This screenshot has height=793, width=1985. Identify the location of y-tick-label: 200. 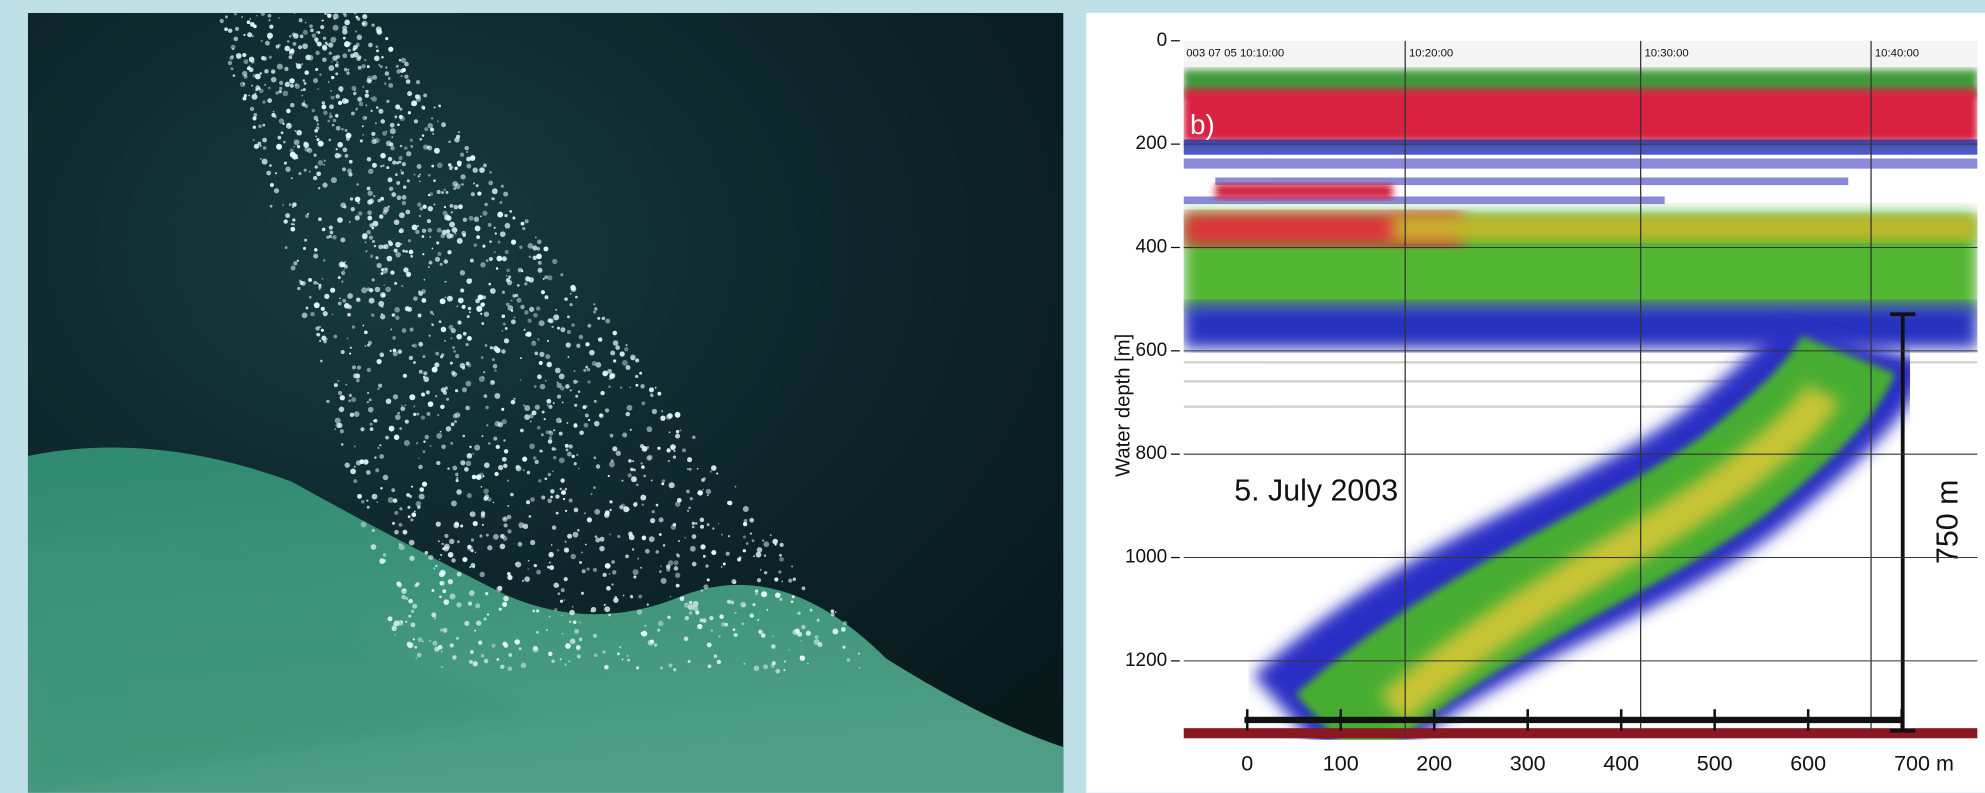
(1152, 143).